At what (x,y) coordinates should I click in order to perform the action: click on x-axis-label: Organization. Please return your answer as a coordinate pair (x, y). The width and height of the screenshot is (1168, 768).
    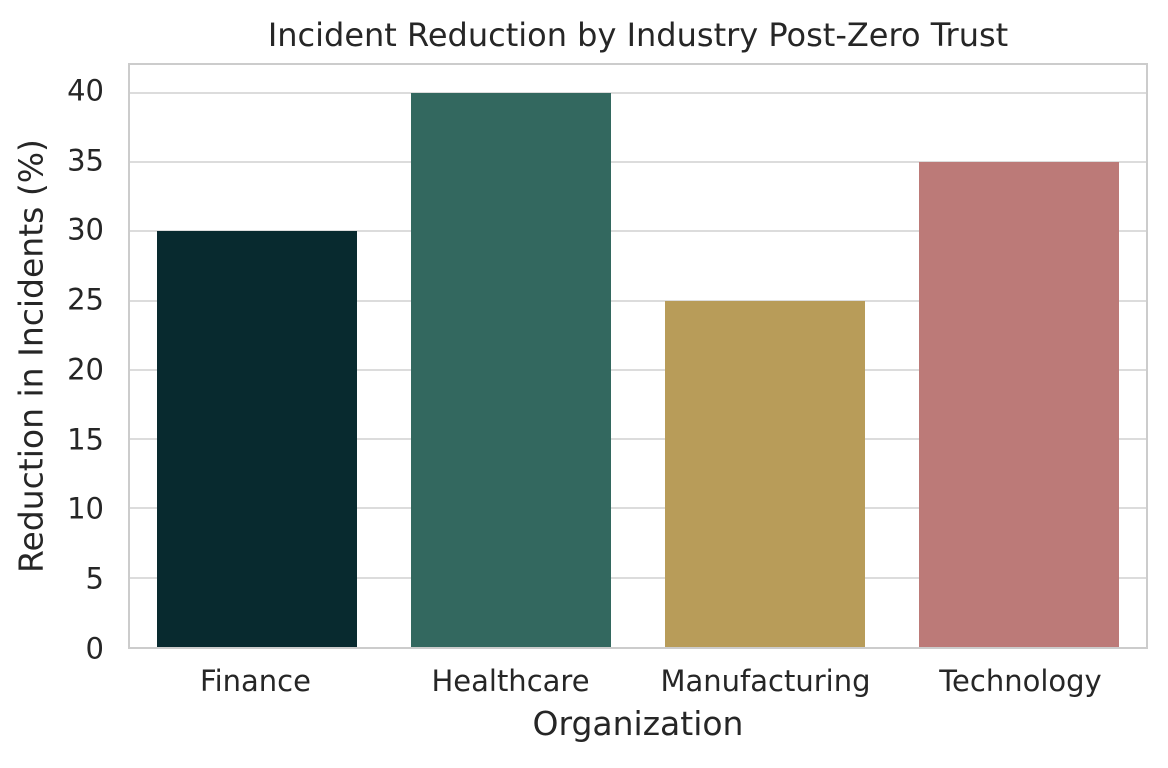
    Looking at the image, I should click on (638, 723).